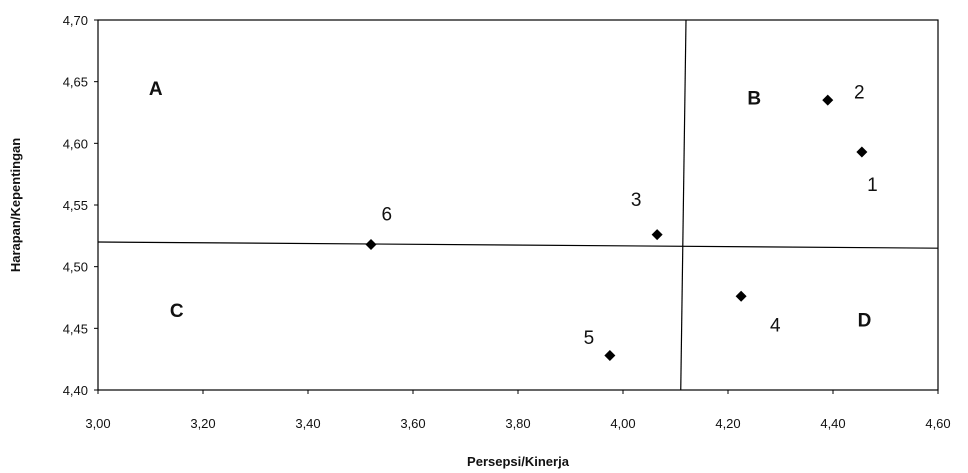 The image size is (968, 473). I want to click on x-tick-label: 4,20, so click(727, 423).